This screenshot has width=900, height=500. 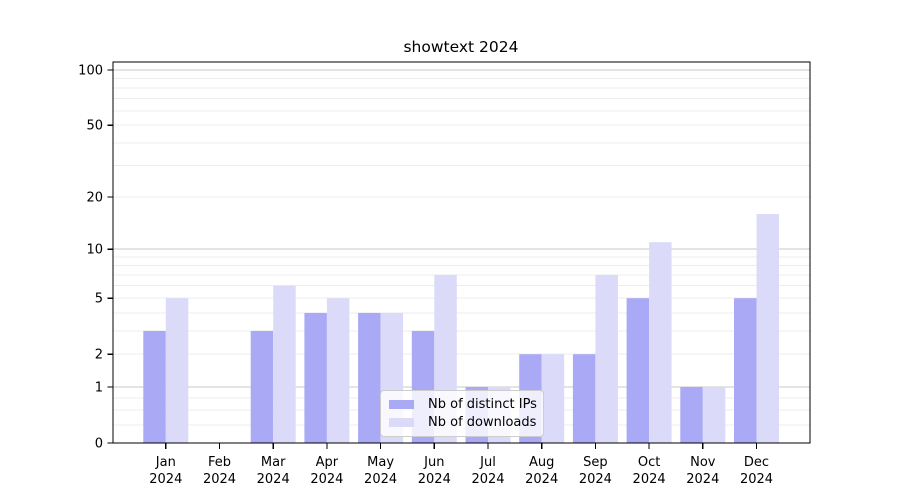 I want to click on y-axis-labels: 0 1 2 5 10 20 50 100, so click(x=90, y=258).